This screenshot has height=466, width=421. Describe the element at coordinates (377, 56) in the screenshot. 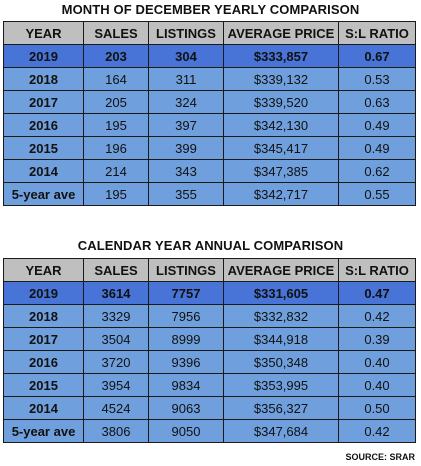

I see `cell-sl-ratio: 0.67` at that location.